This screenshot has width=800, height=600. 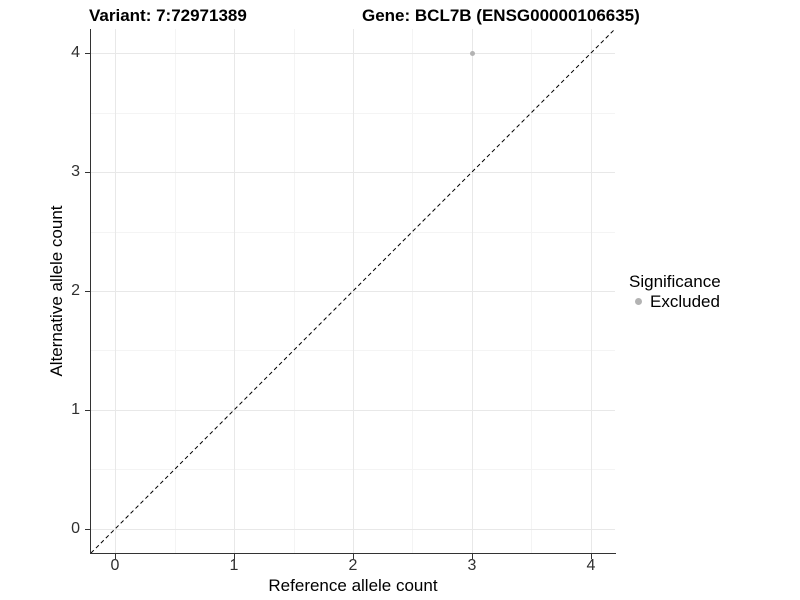 What do you see at coordinates (591, 565) in the screenshot?
I see `x-tick-label: 4` at bounding box center [591, 565].